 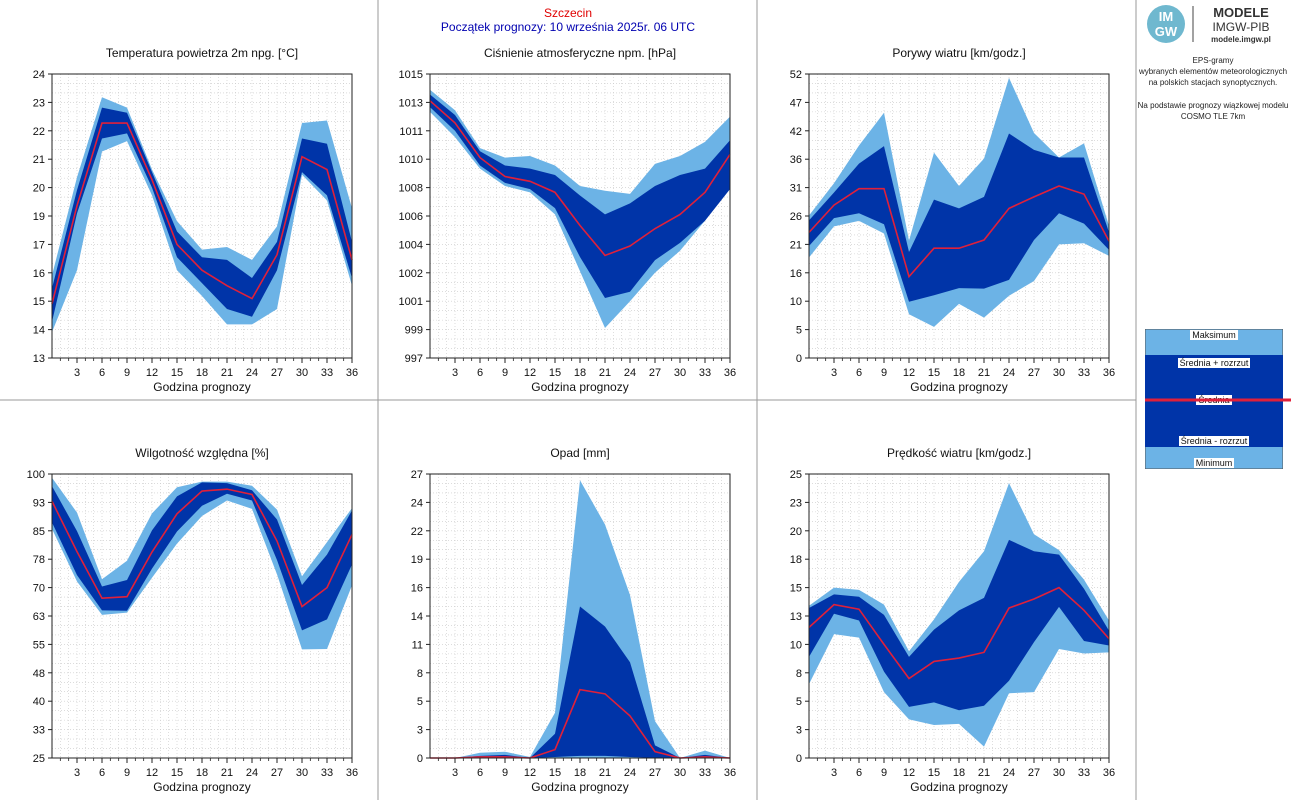 I want to click on y-tick-label: 997, so click(x=414, y=359).